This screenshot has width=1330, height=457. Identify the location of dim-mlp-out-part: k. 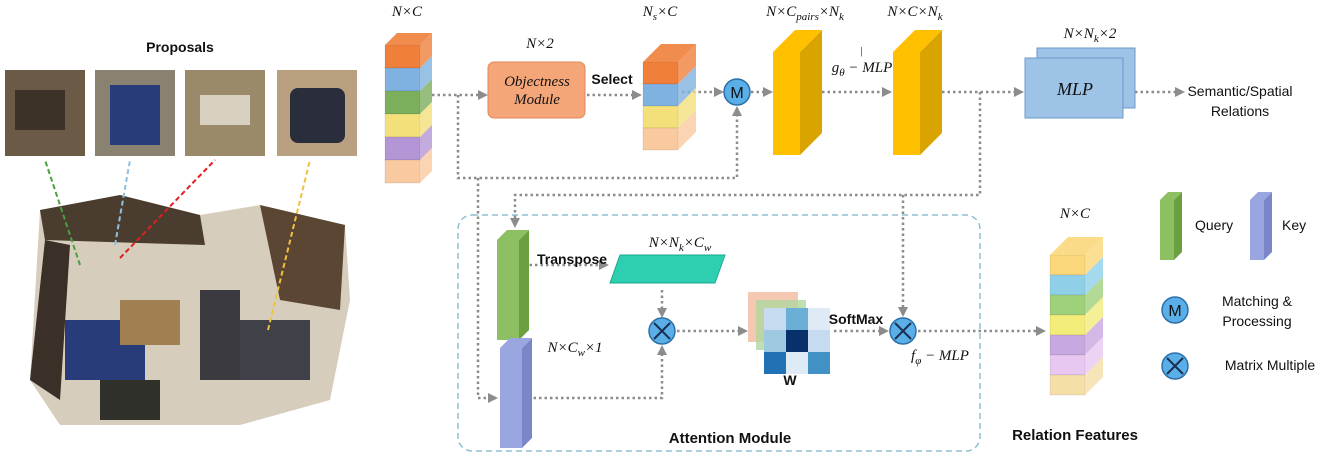
(1097, 39).